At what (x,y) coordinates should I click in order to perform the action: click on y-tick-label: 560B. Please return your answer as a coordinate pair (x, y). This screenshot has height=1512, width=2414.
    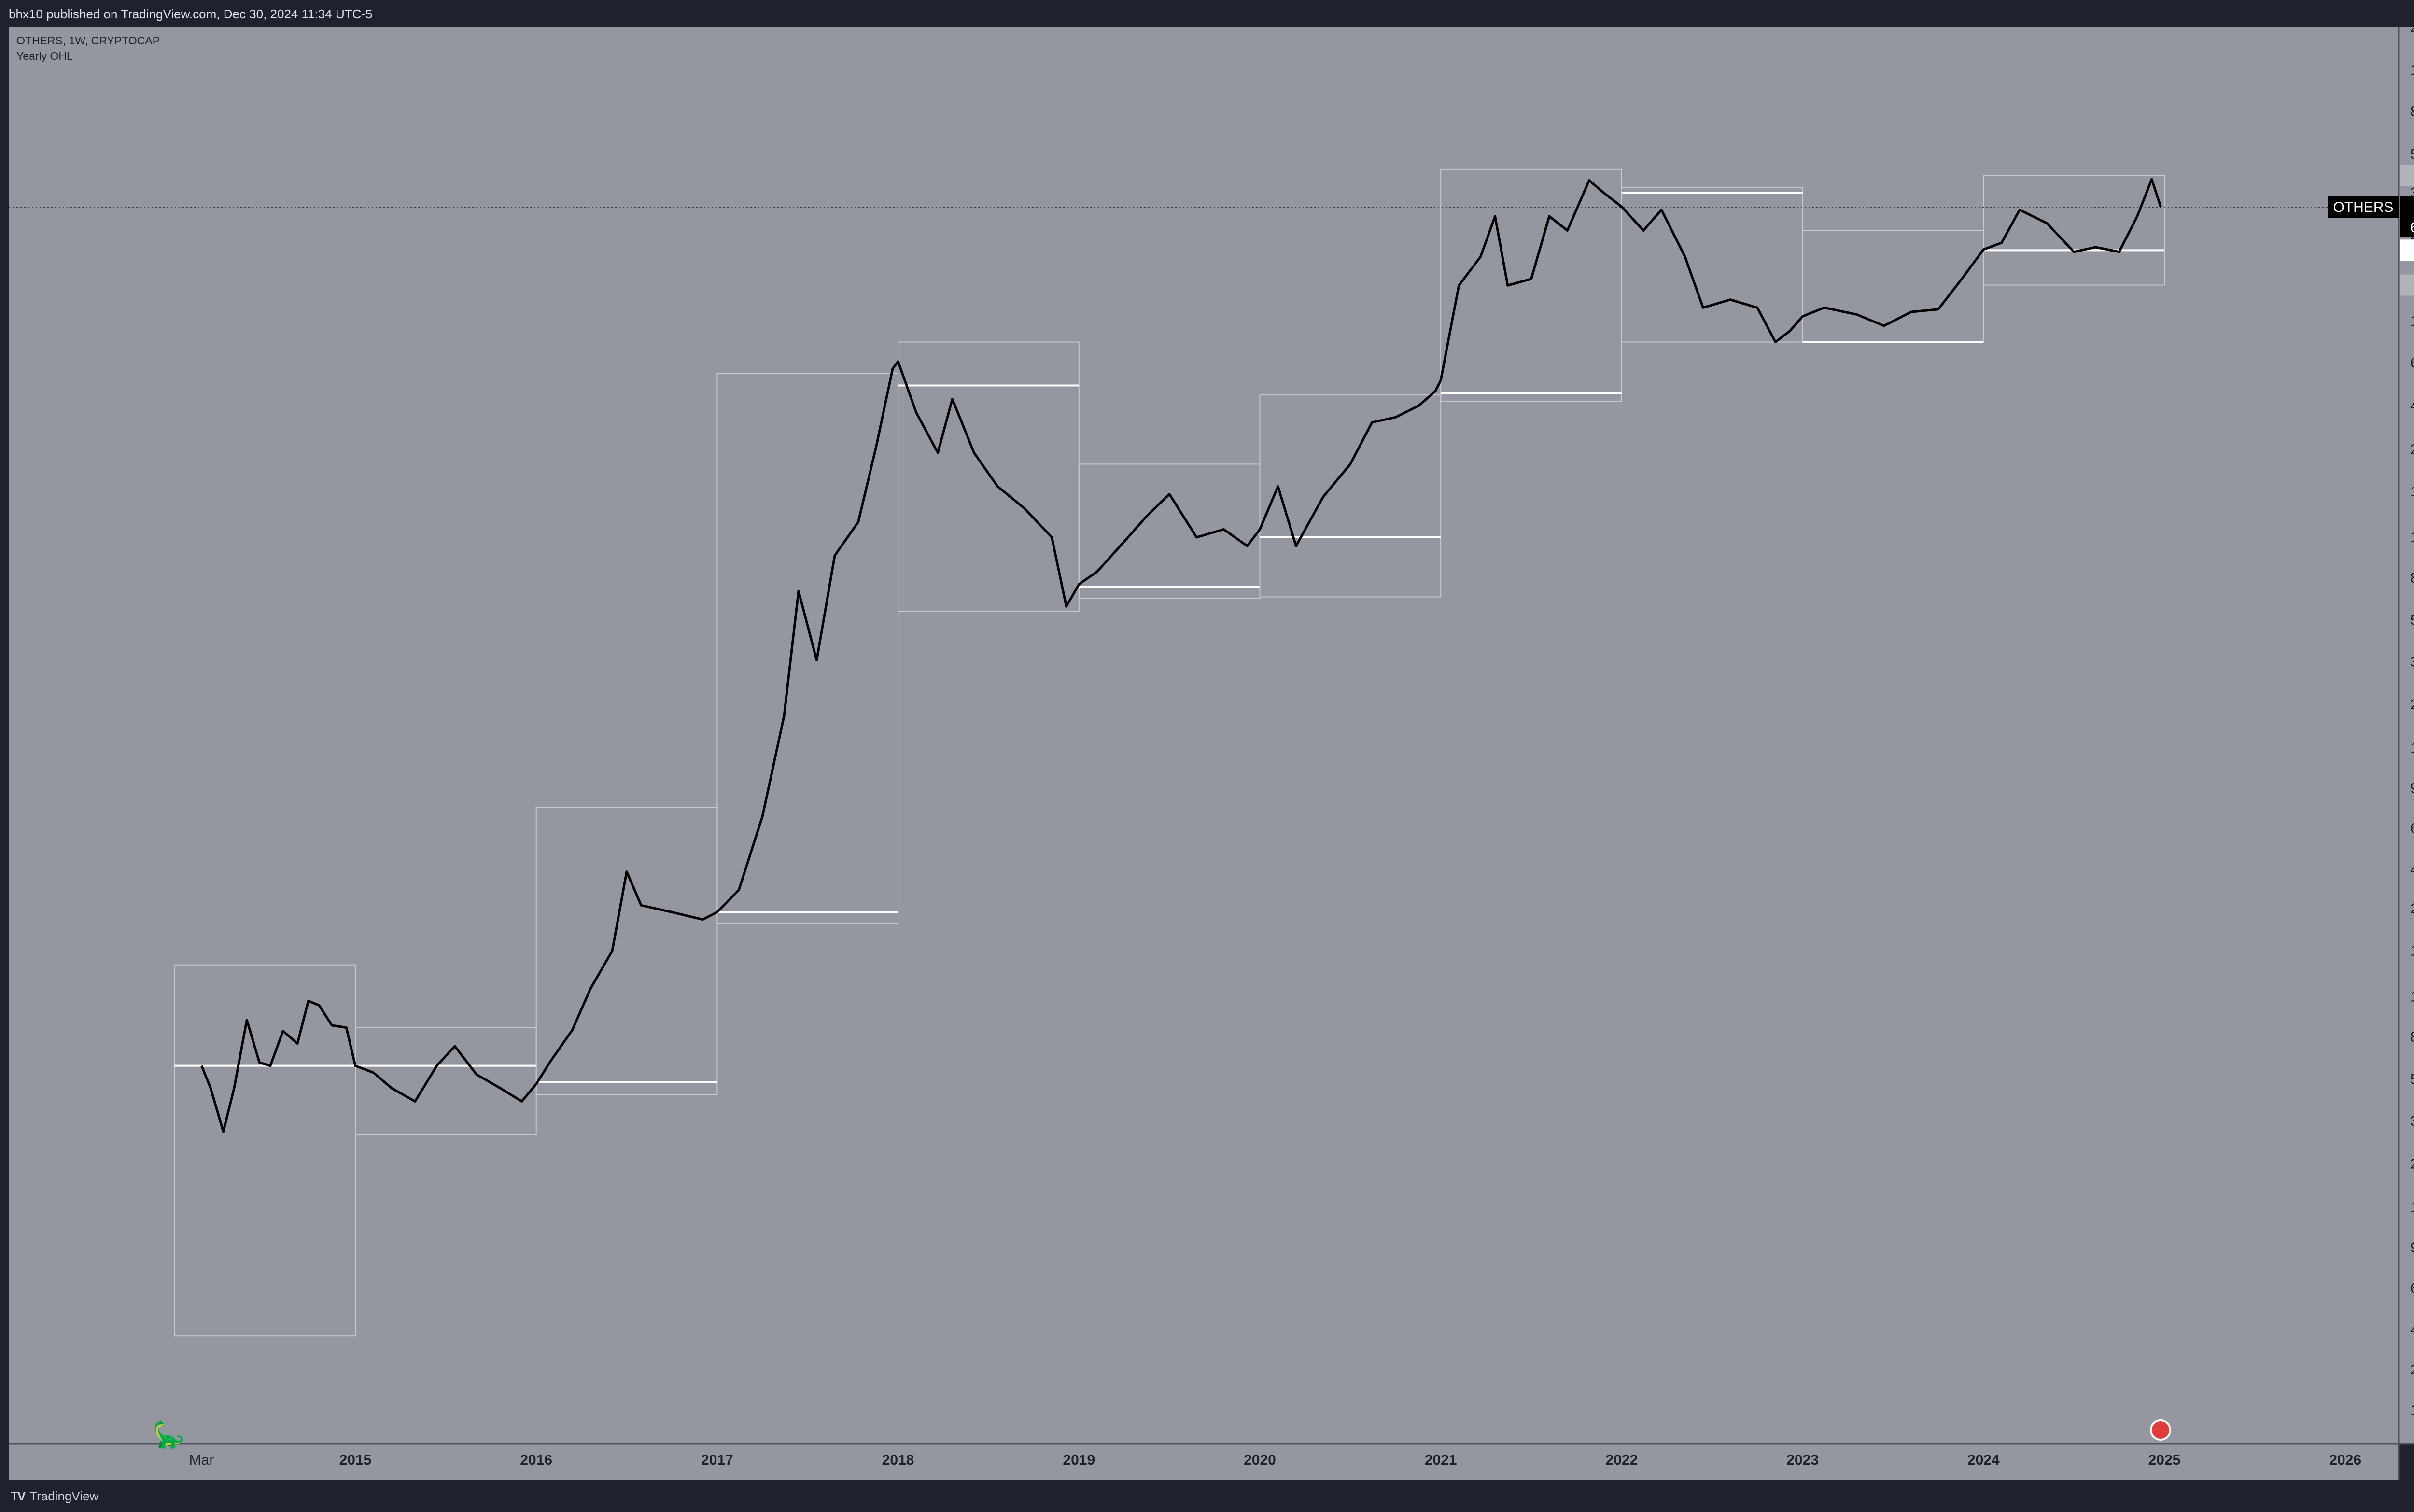
    Looking at the image, I should click on (2412, 154).